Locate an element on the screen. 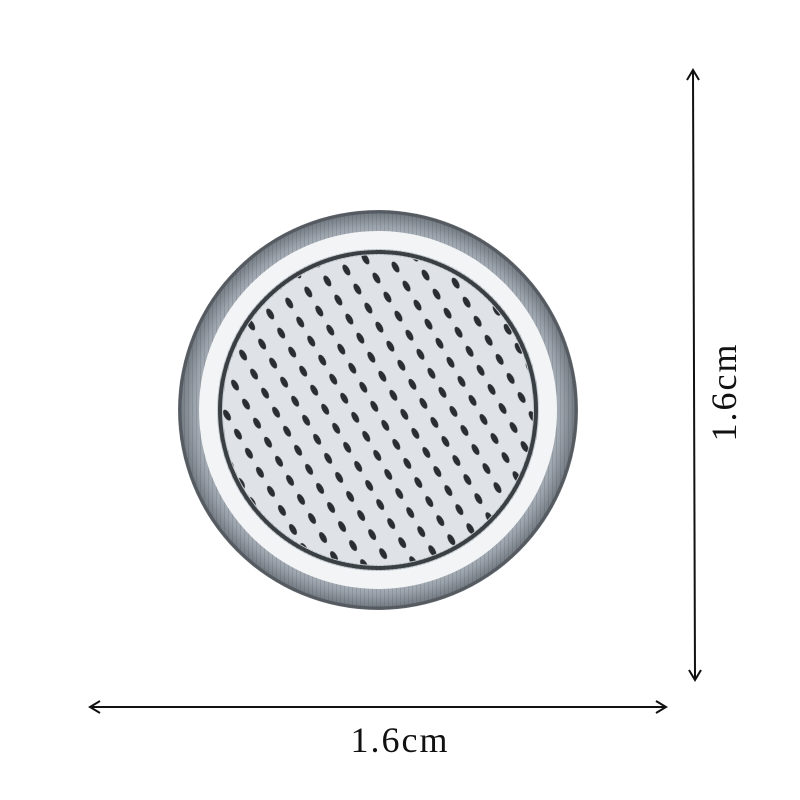  width-label: 1.6cm is located at coordinates (400, 740).